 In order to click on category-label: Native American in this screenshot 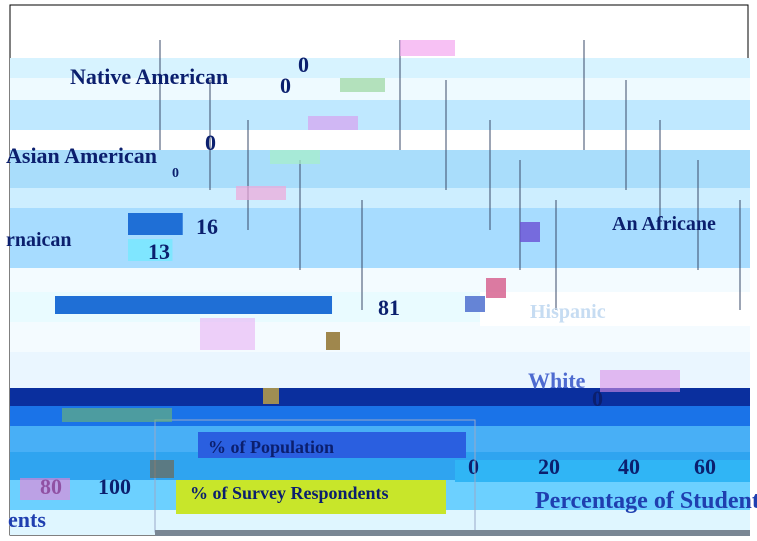, I will do `click(149, 76)`.